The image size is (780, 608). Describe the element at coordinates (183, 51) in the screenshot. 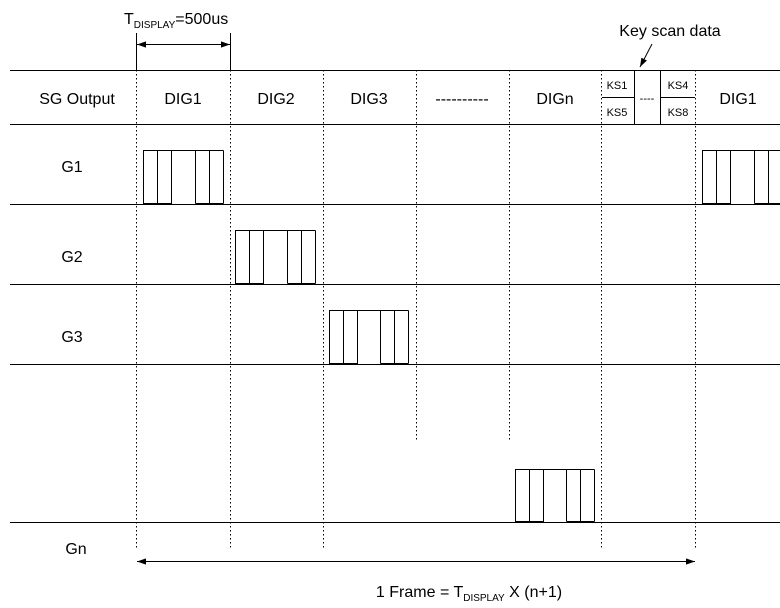

I see `t-display-dimension` at that location.